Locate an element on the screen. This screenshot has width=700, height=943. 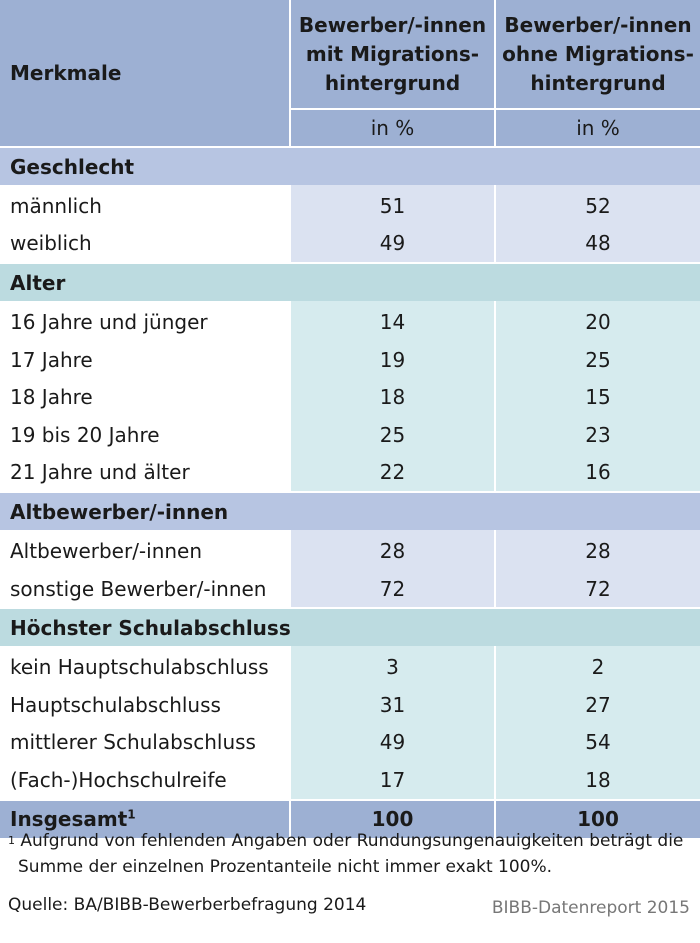
value-with-migration: 14 is located at coordinates (392, 321).